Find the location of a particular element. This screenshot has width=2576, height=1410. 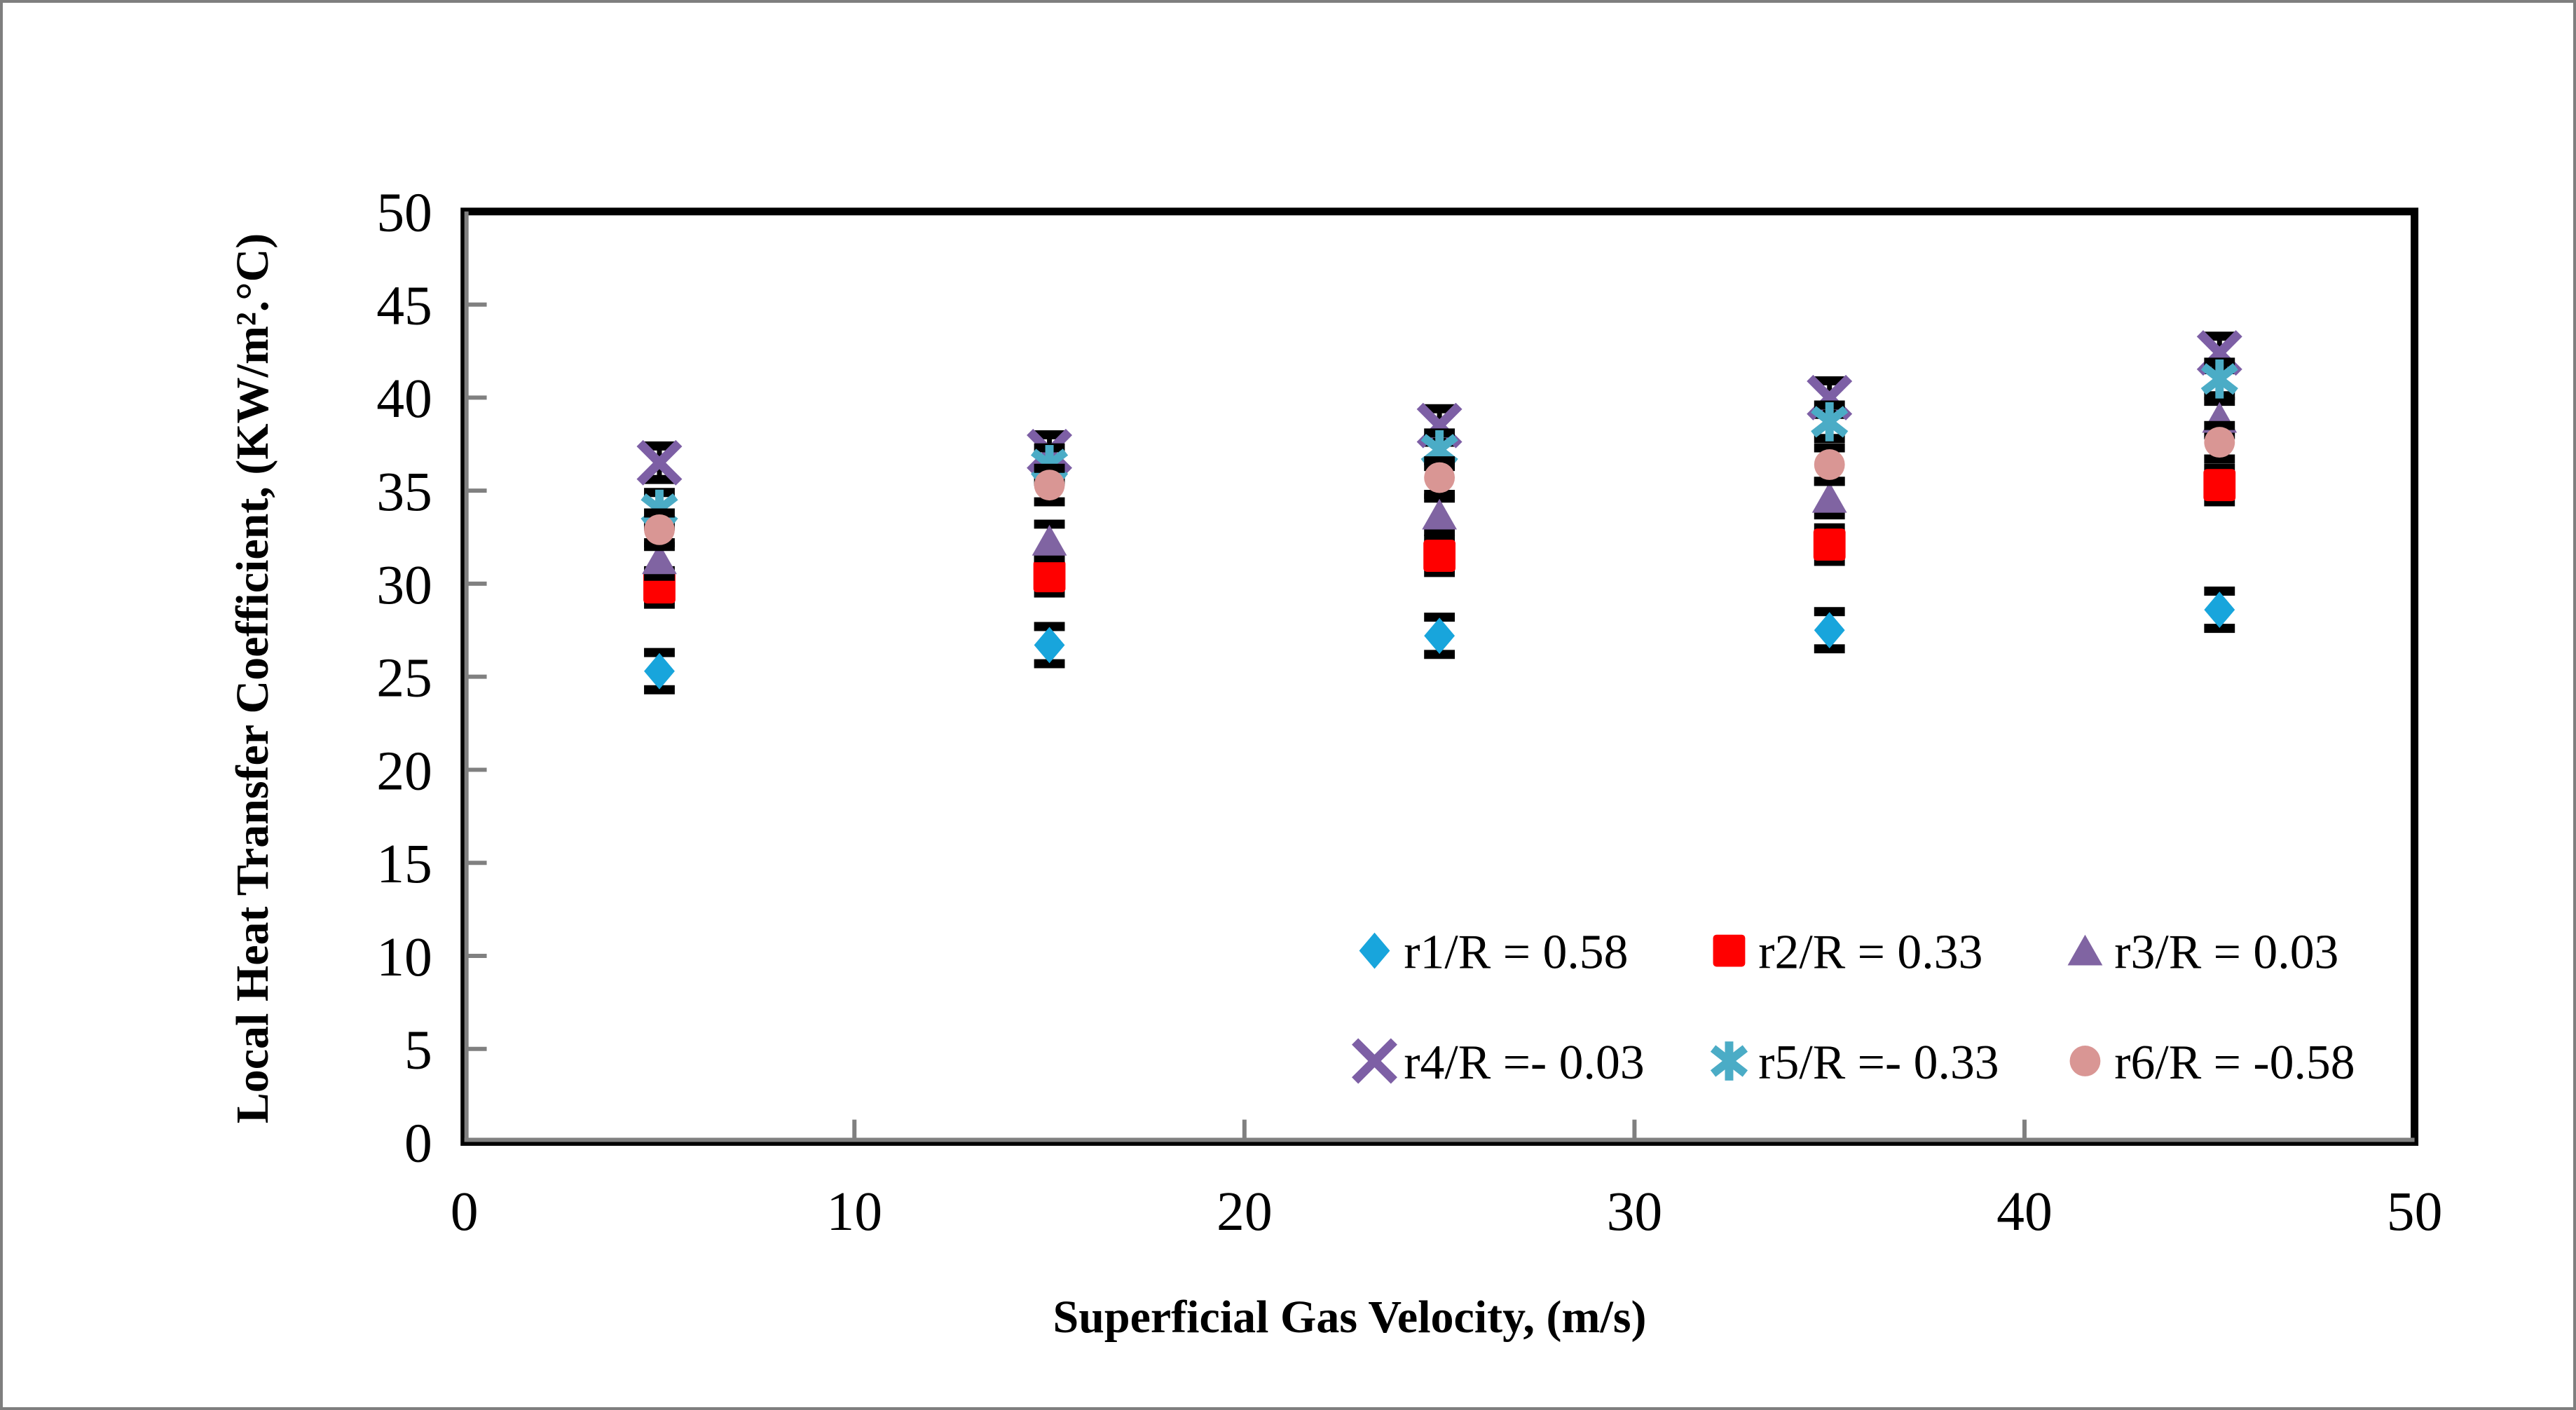

legend-item: r6/R = -0.58 is located at coordinates (2212, 1063).